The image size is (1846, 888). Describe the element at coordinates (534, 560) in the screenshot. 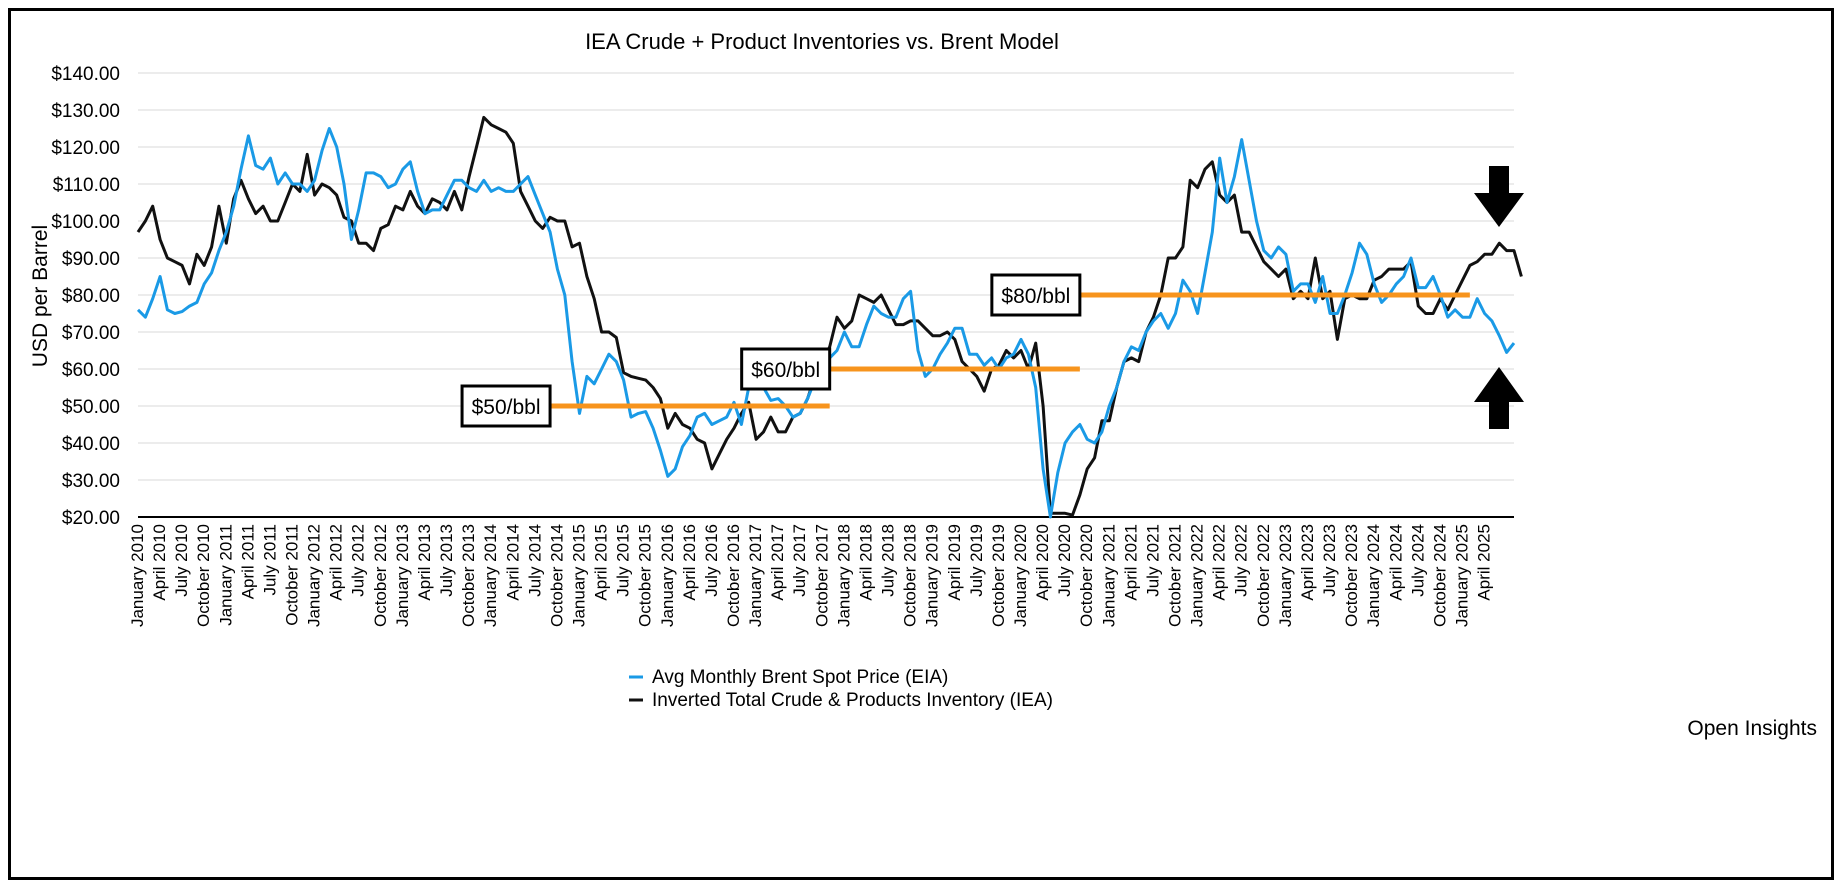

I see `x-tick-label: July 2014` at that location.